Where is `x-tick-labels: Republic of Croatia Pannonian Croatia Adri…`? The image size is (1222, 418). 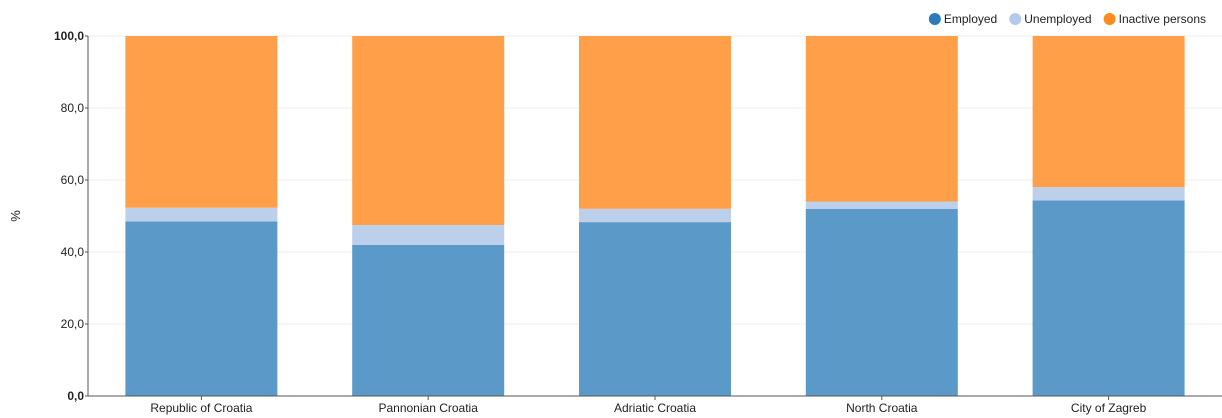 x-tick-labels: Republic of Croatia Pannonian Croatia Adri… is located at coordinates (648, 405).